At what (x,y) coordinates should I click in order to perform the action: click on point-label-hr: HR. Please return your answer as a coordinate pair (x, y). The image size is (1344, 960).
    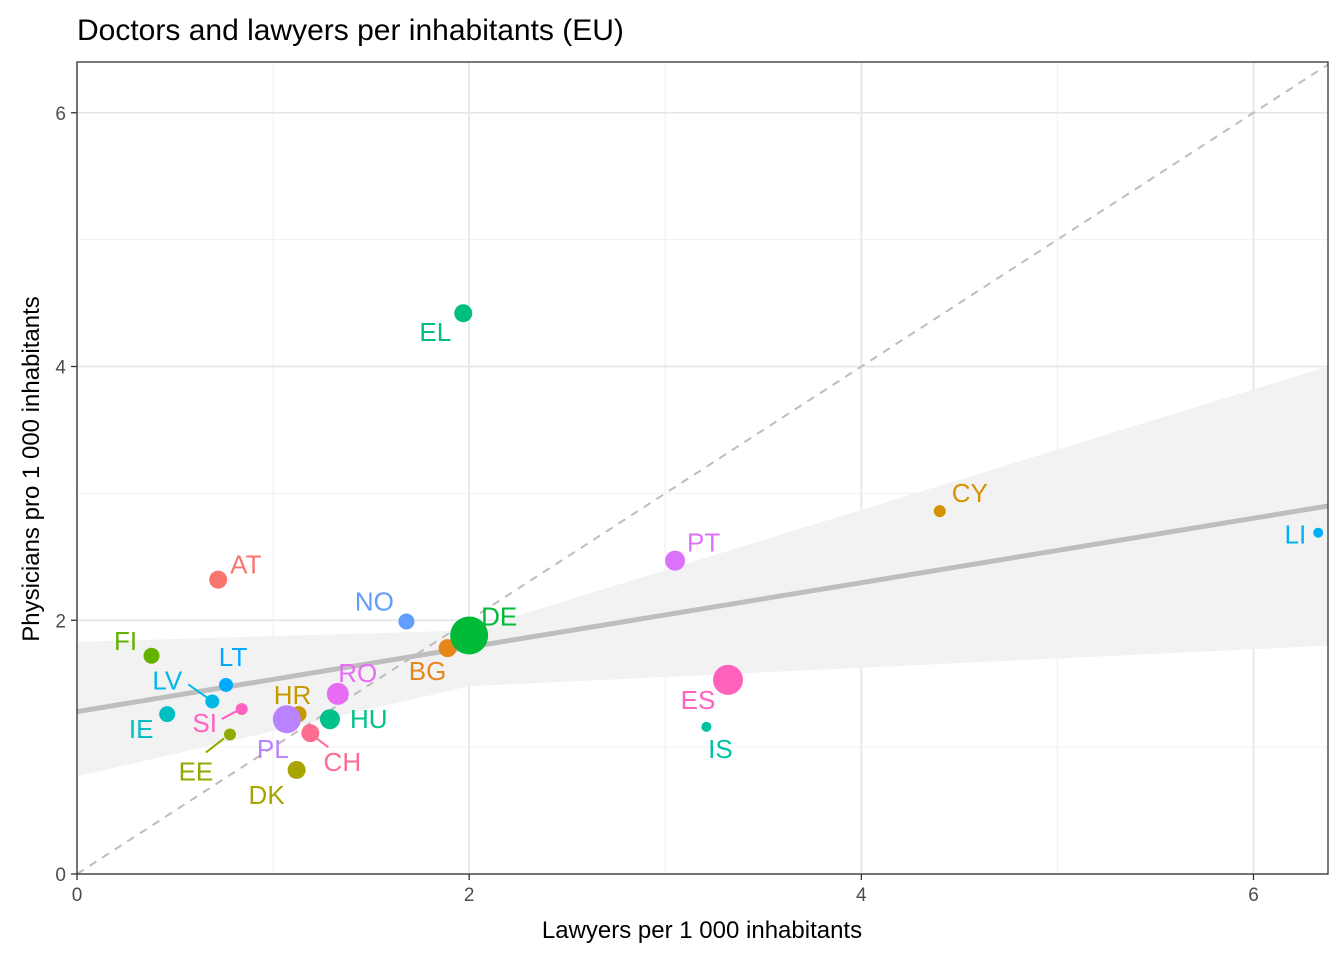
    Looking at the image, I should click on (293, 695).